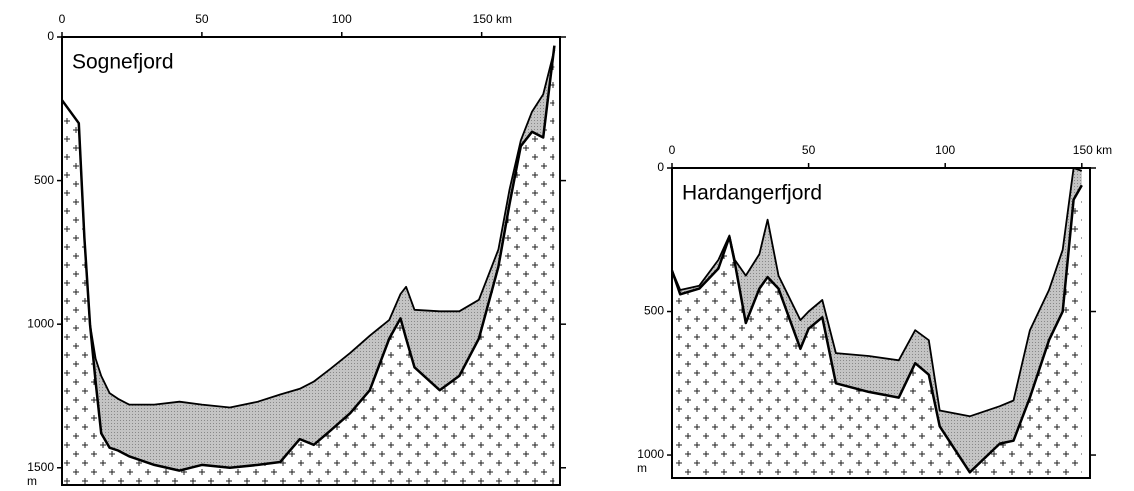  What do you see at coordinates (752, 193) in the screenshot?
I see `panel-title: Hardangerfjord` at bounding box center [752, 193].